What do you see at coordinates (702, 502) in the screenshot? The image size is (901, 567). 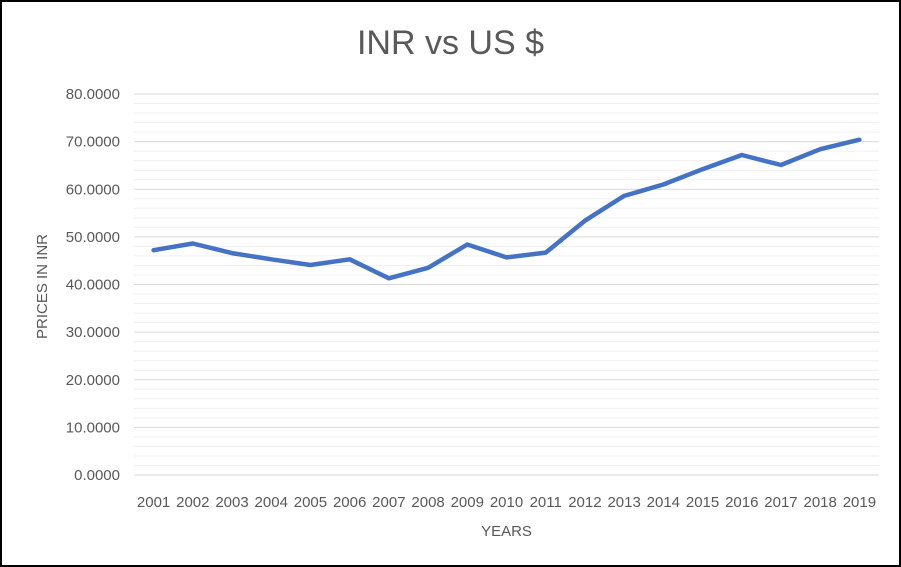 I see `x-tick-label: 2015` at bounding box center [702, 502].